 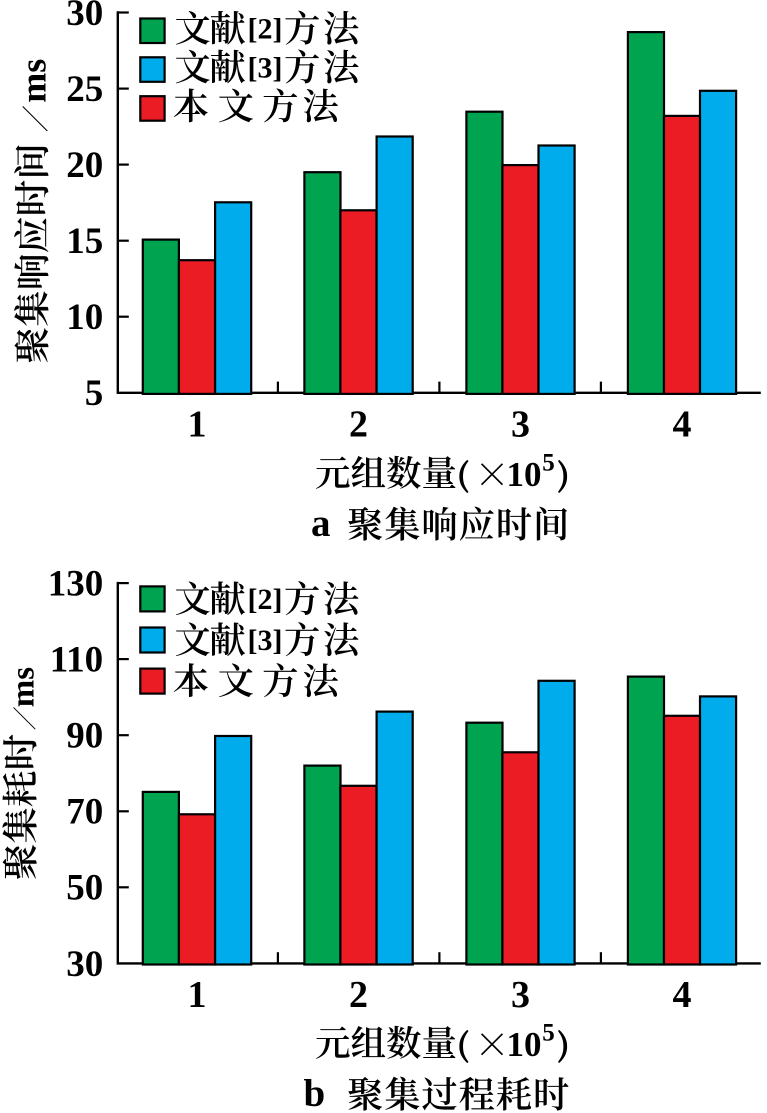 I want to click on svg-text: 25, so click(x=84, y=89).